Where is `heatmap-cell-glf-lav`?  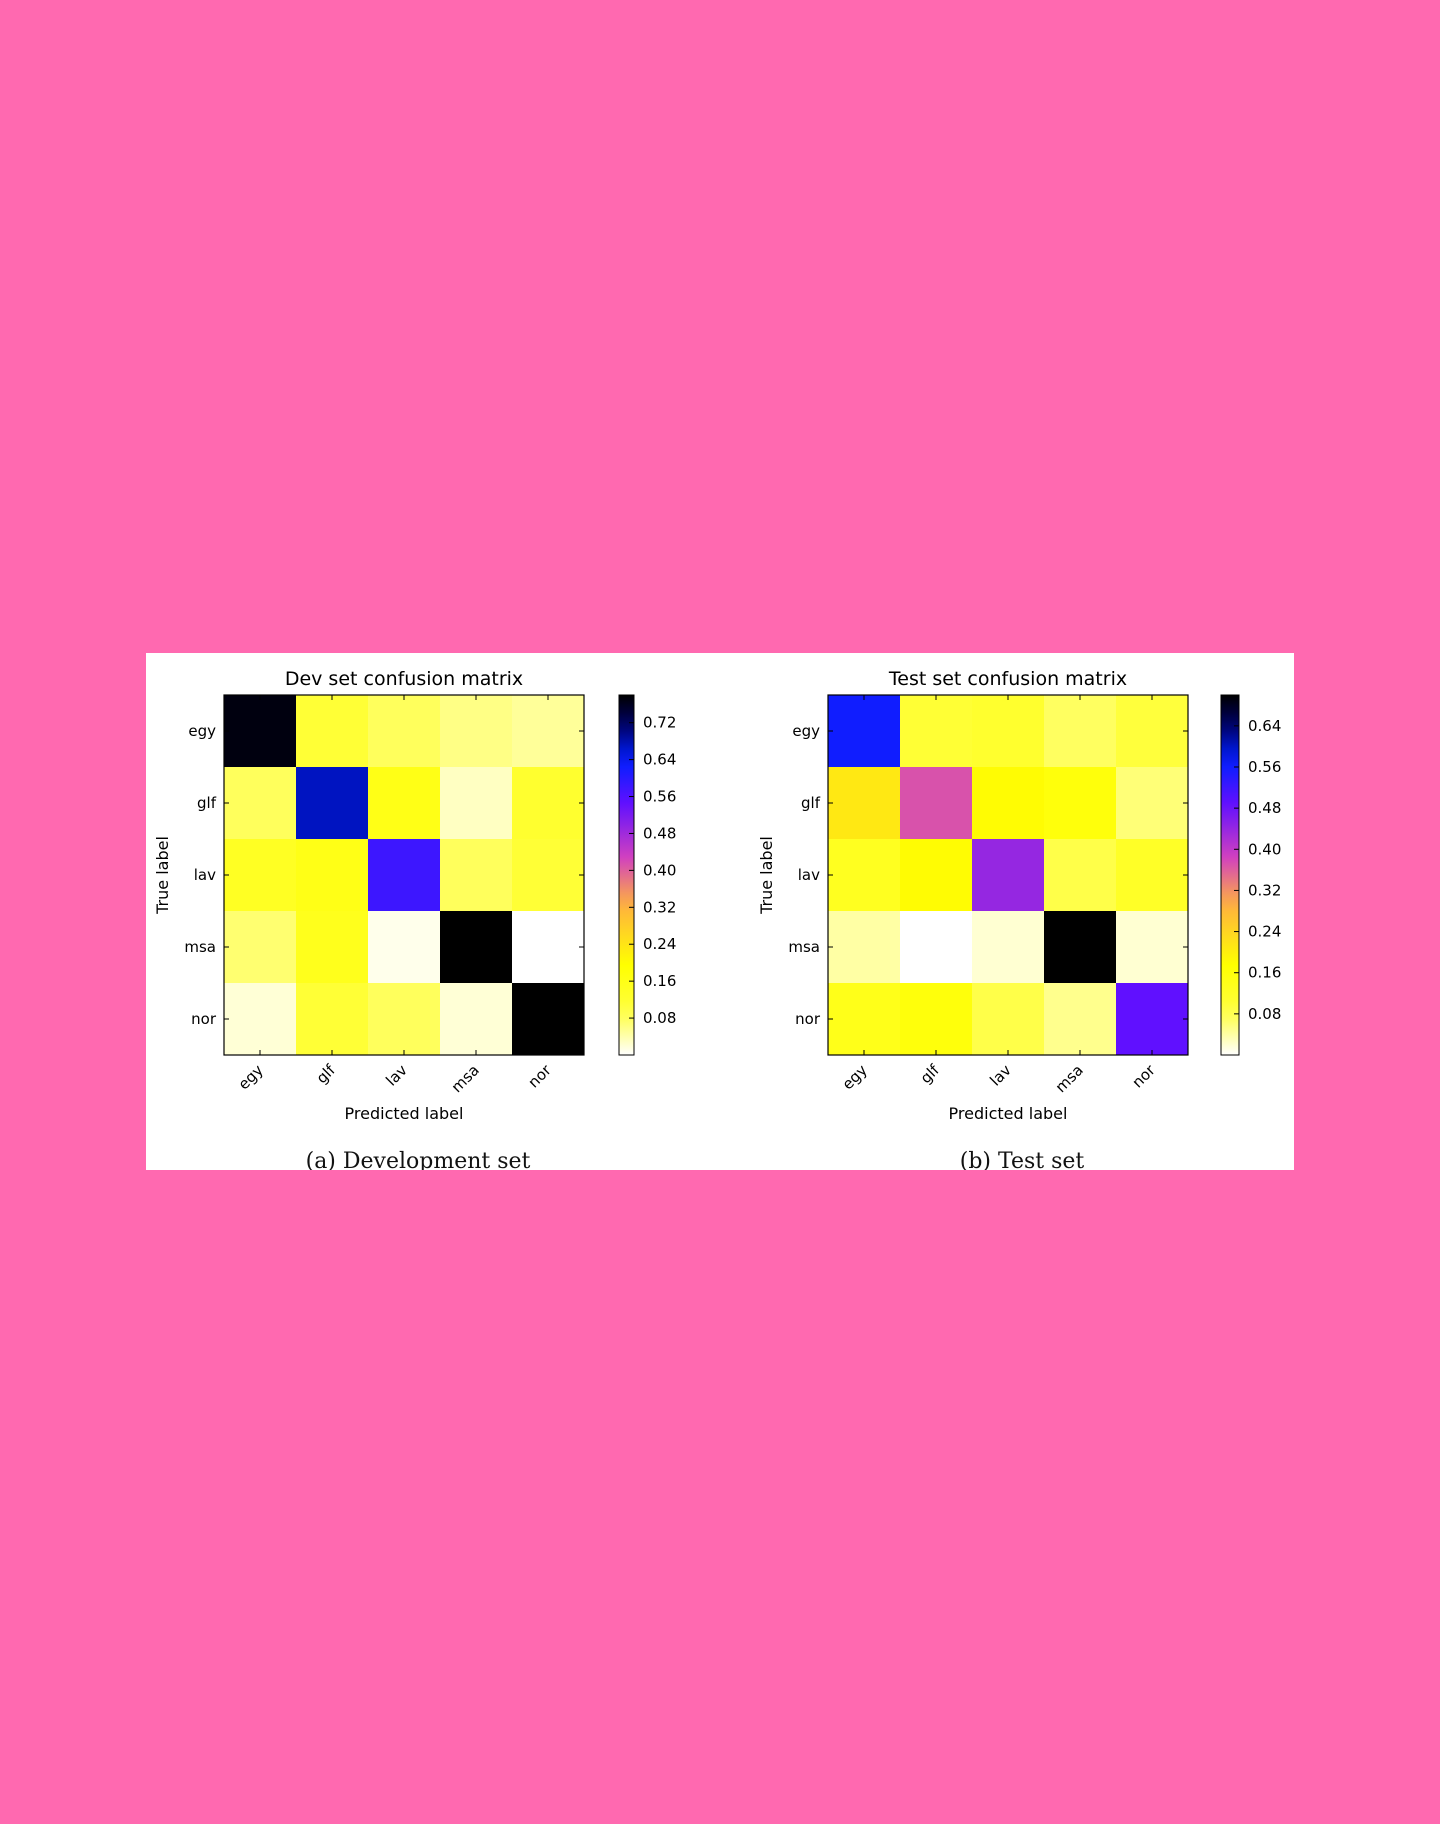 heatmap-cell-glf-lav is located at coordinates (404, 803).